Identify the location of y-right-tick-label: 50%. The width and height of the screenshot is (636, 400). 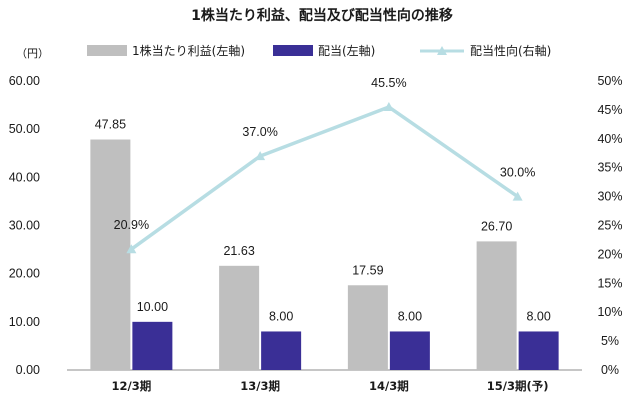
(609, 81).